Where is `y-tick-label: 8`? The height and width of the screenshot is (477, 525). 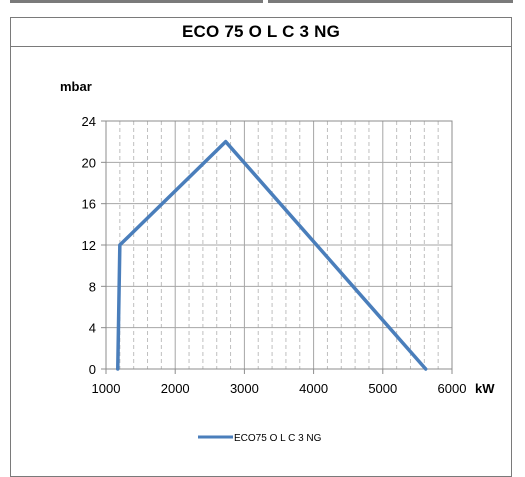 y-tick-label: 8 is located at coordinates (92, 286).